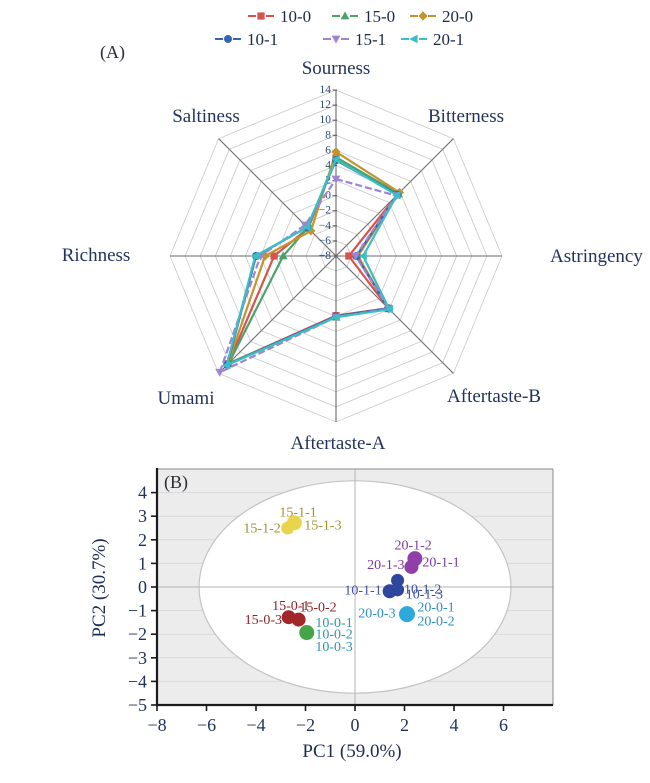 The height and width of the screenshot is (783, 650). What do you see at coordinates (279, 16) in the screenshot?
I see `legend-entry-10-0: 10-0` at bounding box center [279, 16].